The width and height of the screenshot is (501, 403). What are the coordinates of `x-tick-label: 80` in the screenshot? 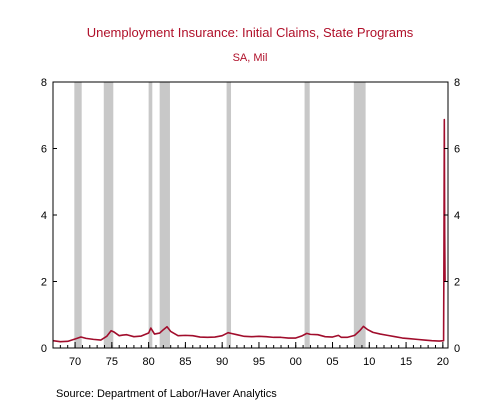 It's located at (148, 362).